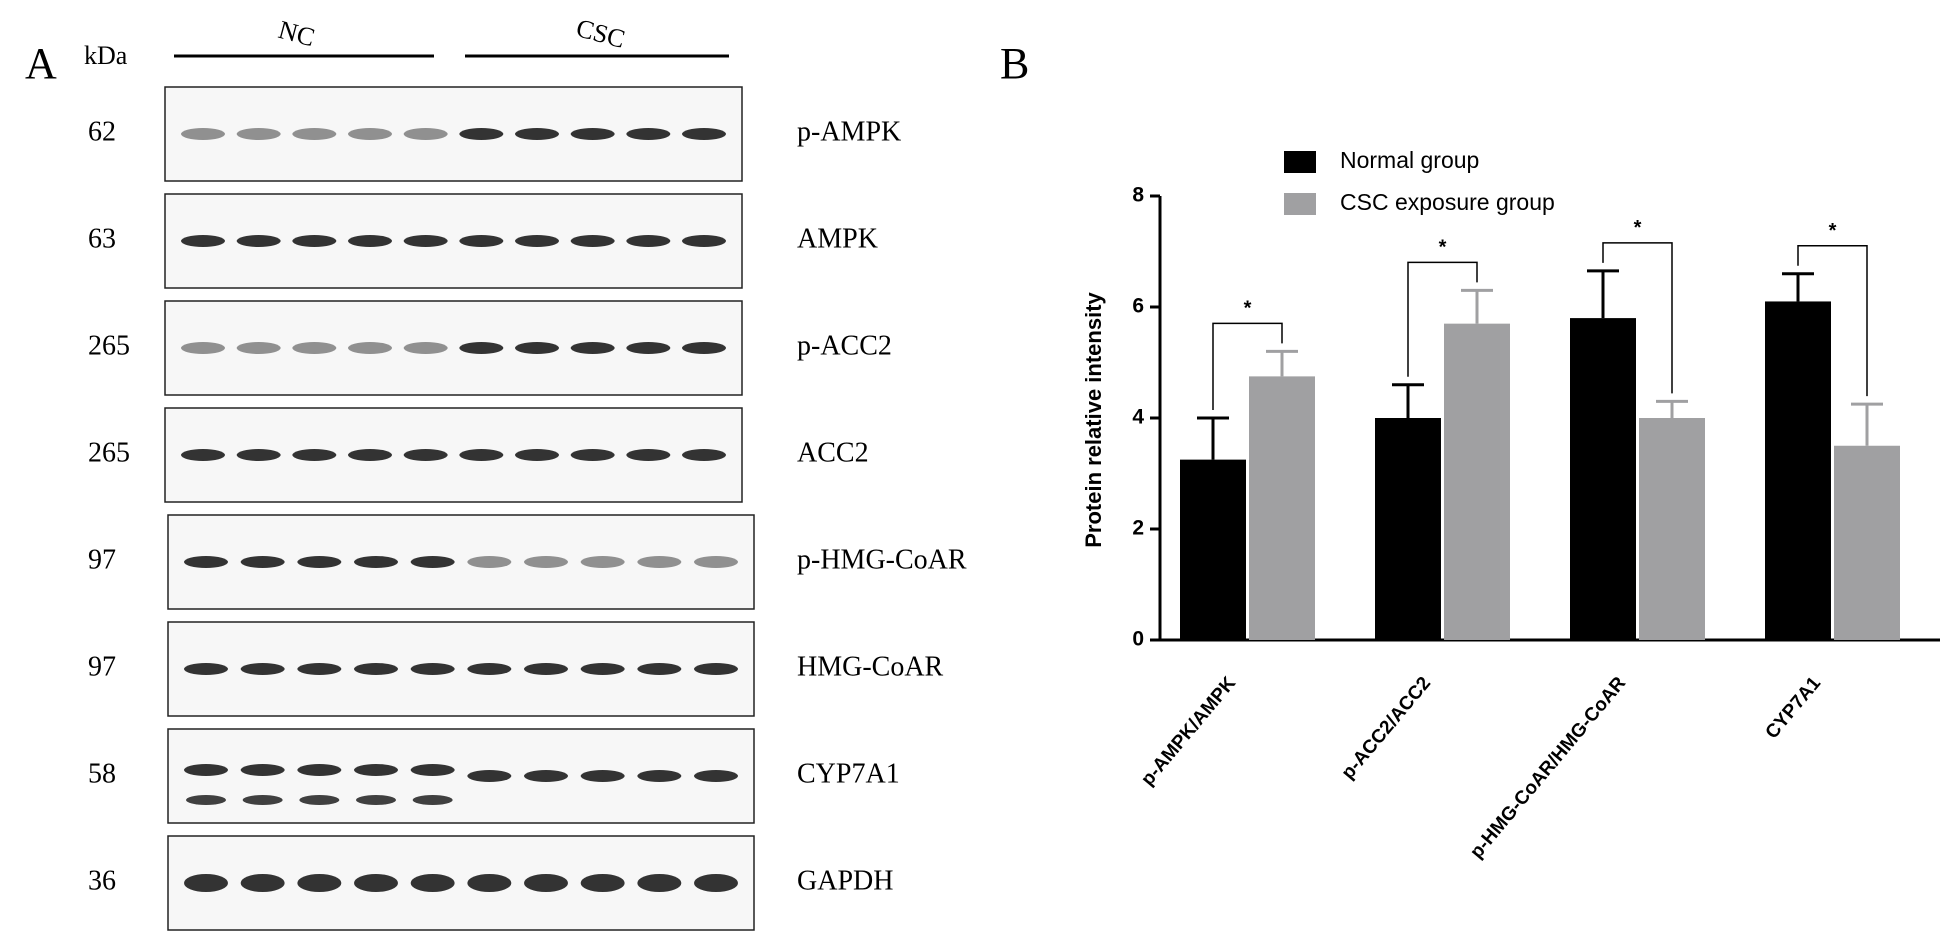 Image resolution: width=1944 pixels, height=932 pixels. Describe the element at coordinates (1014, 63) in the screenshot. I see `panel-label: B` at that location.